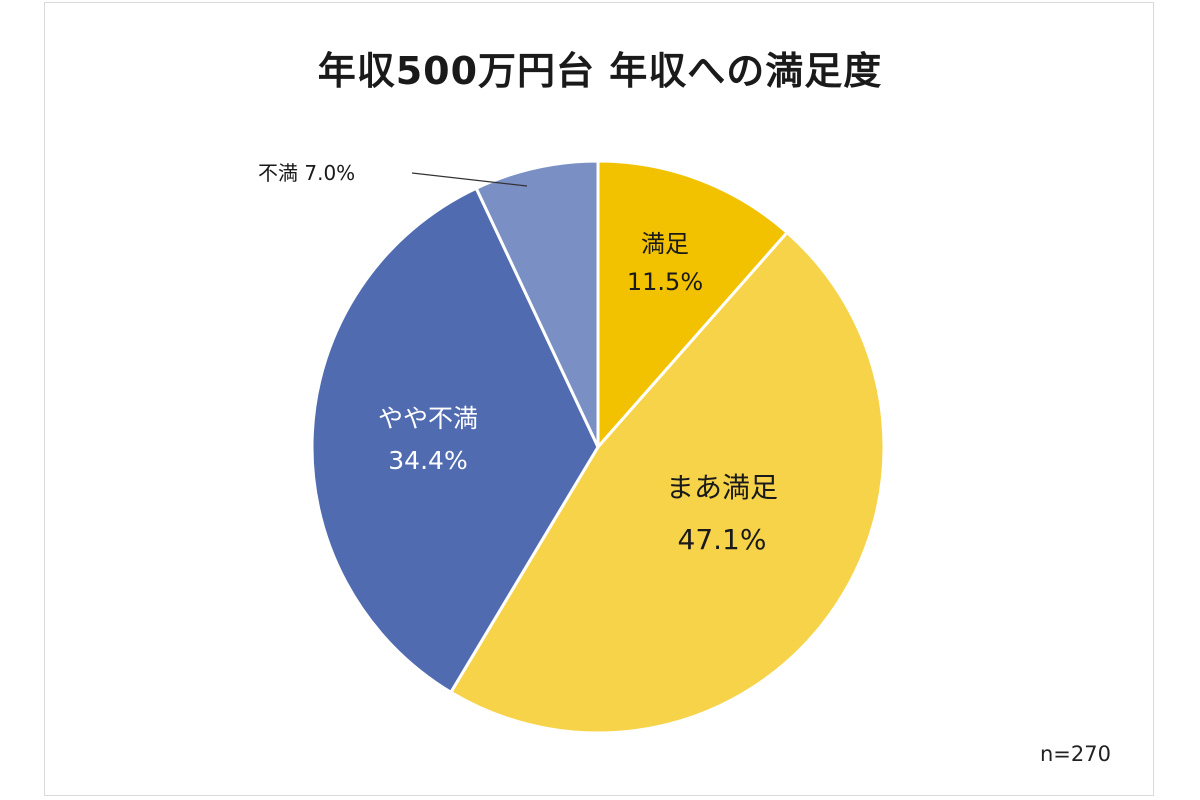 Image resolution: width=1200 pixels, height=800 pixels. What do you see at coordinates (427, 460) in the screenshot?
I see `slice-yaya-fuman-value-label: 34.4%` at bounding box center [427, 460].